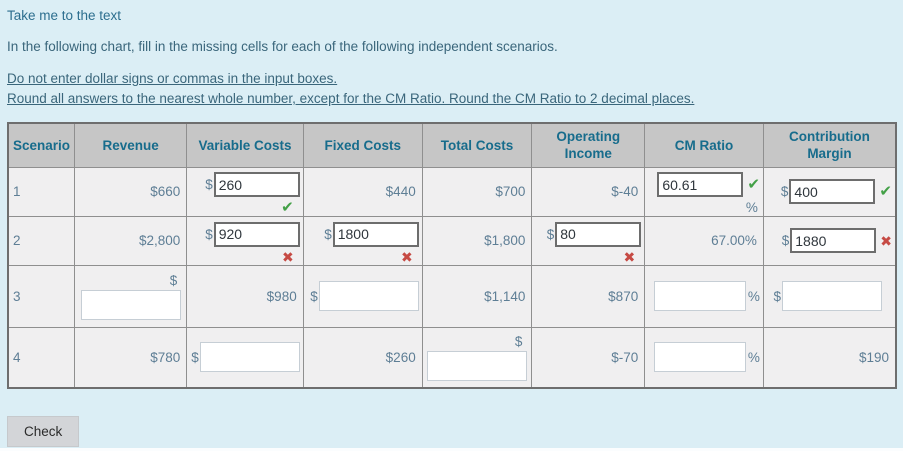 This screenshot has height=451, width=903. What do you see at coordinates (623, 296) in the screenshot?
I see `cell-value: $870` at bounding box center [623, 296].